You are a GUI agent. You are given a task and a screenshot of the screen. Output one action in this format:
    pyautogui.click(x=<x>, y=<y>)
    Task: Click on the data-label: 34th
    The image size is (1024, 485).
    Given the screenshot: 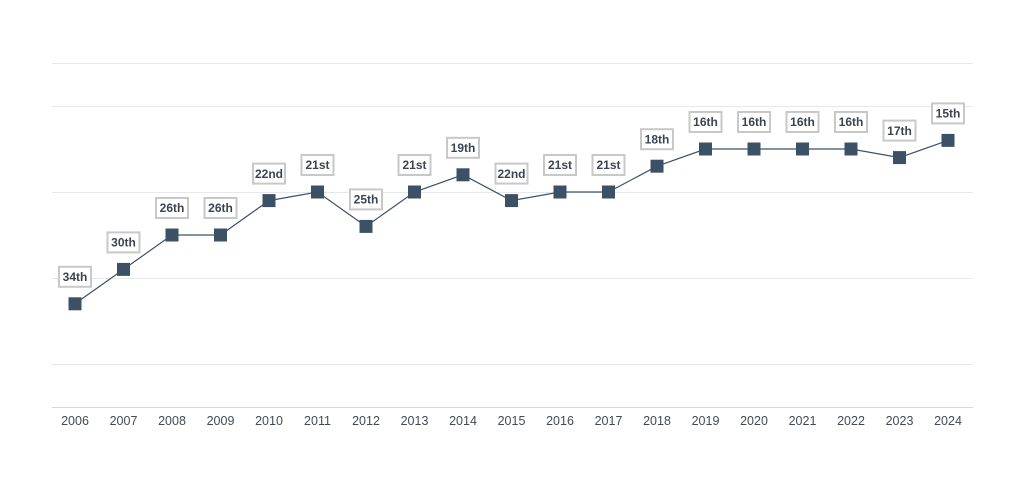 What is the action you would take?
    pyautogui.click(x=75, y=276)
    